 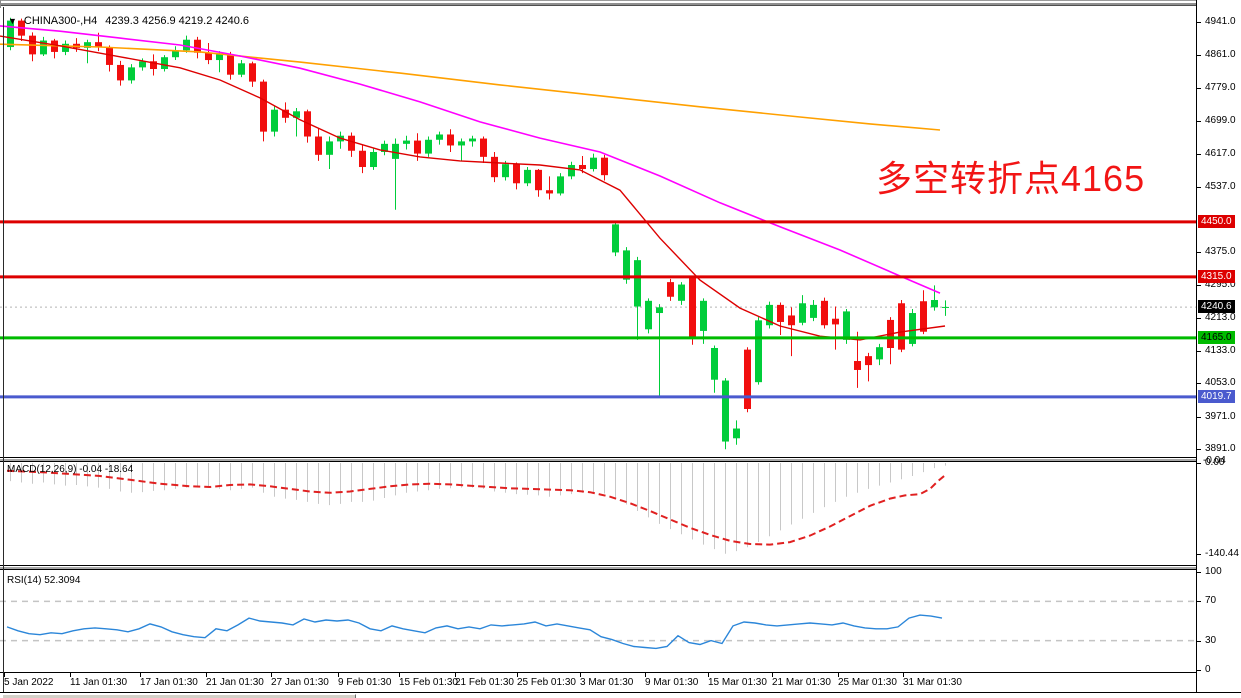 I want to click on panel-splitter-macd, so click(x=620, y=459).